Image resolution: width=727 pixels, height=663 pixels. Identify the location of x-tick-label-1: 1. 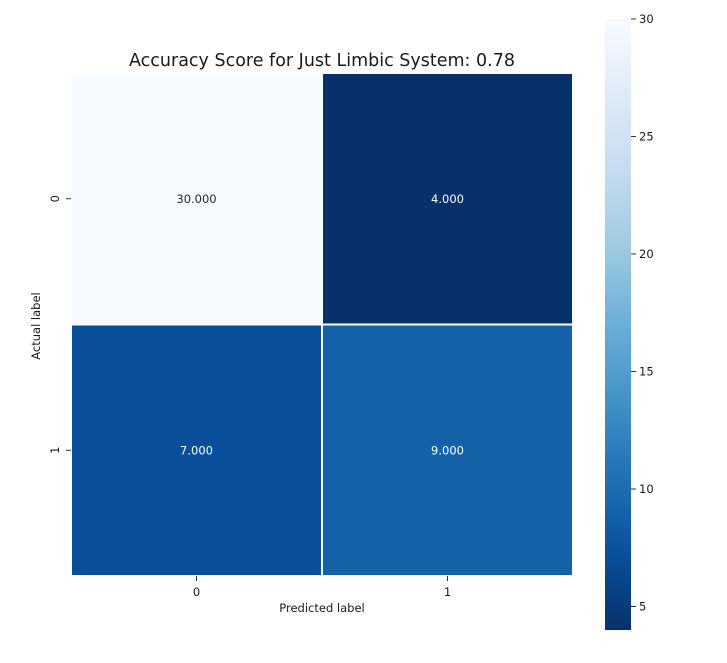
(447, 592).